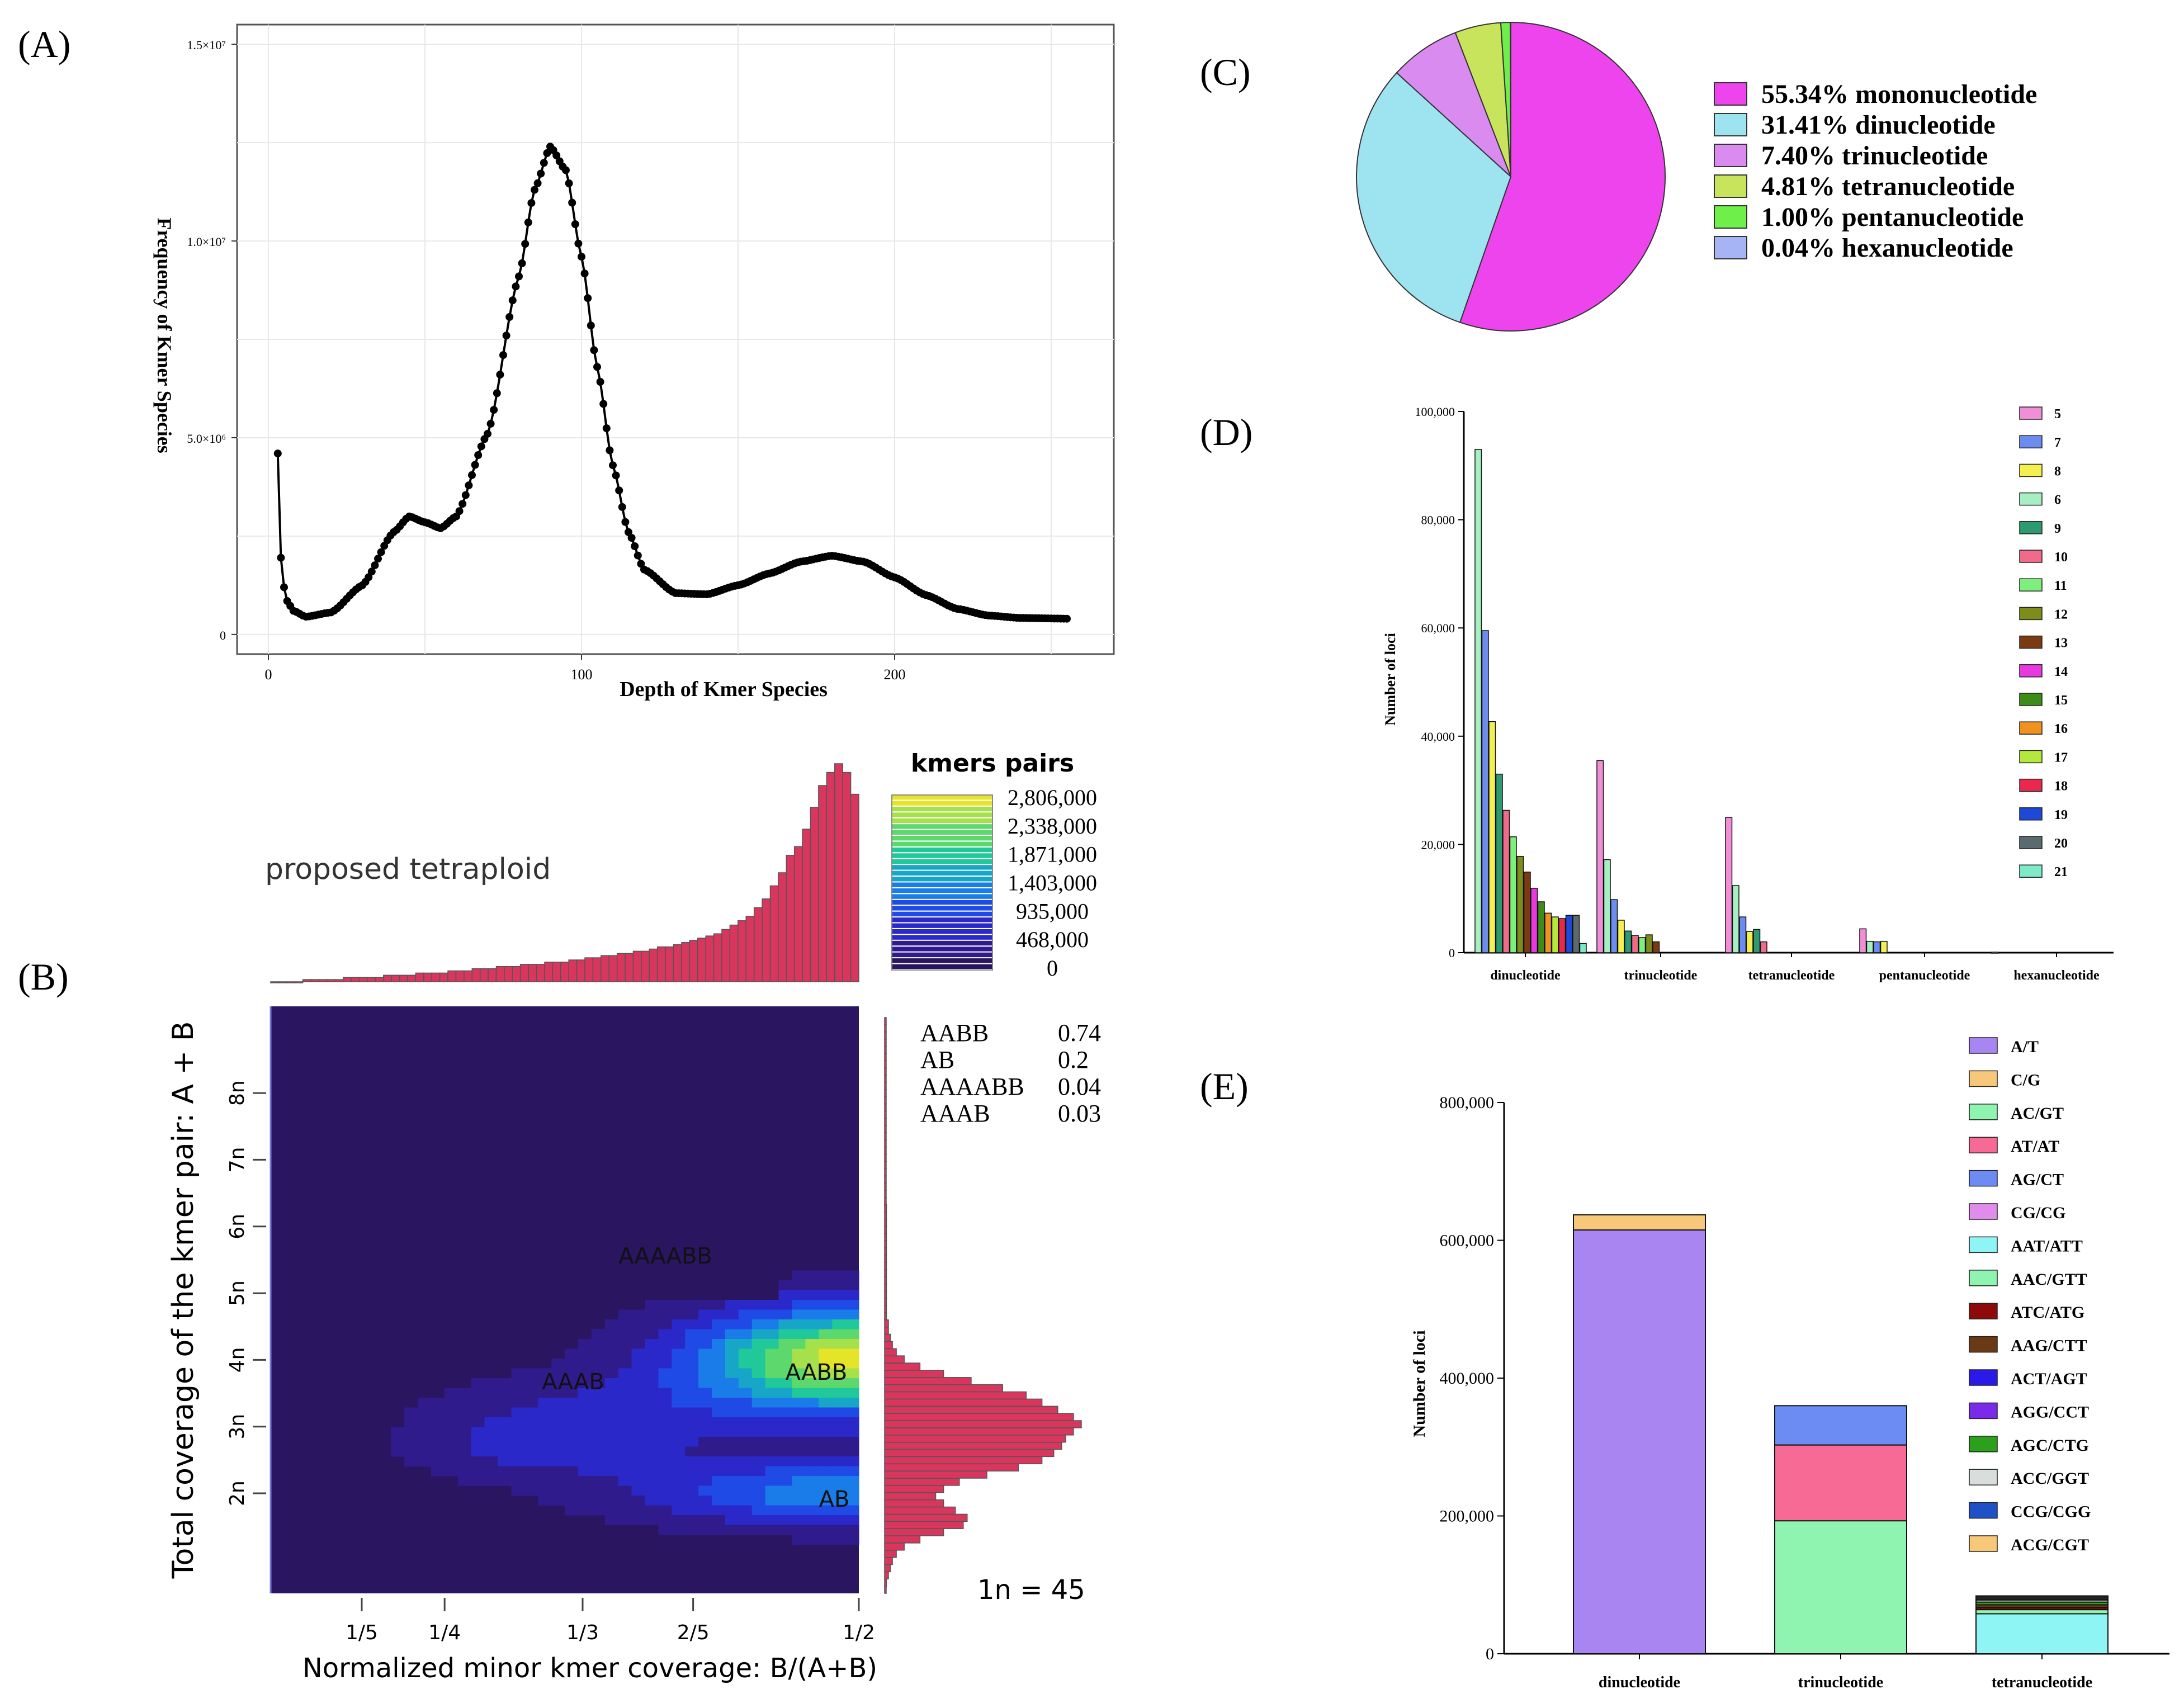 This screenshot has width=2184, height=1694. Describe the element at coordinates (1730, 155) in the screenshot. I see `chart-c-legend-swatch` at that location.